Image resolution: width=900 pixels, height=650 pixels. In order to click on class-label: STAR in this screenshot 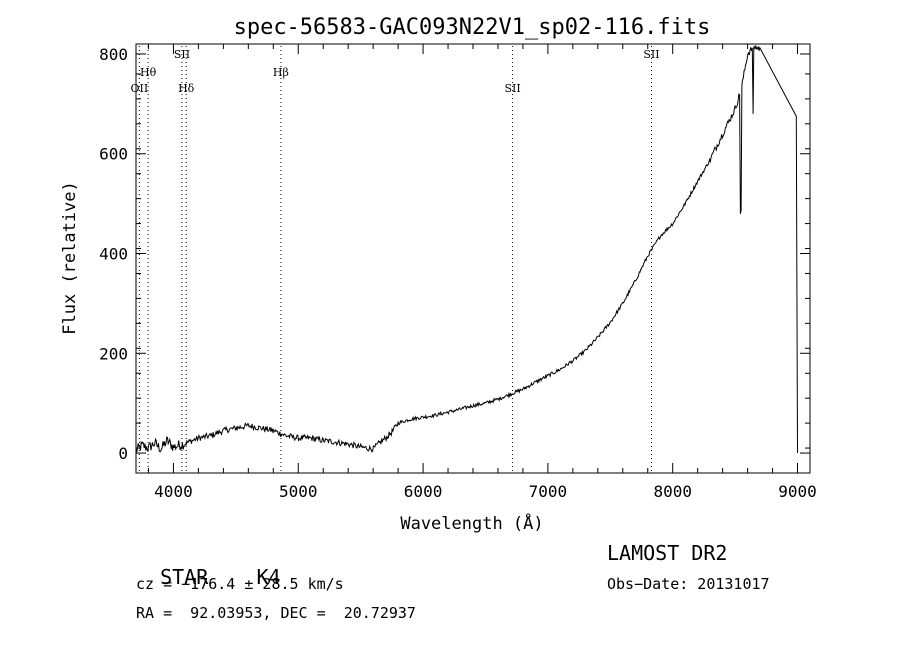, I will do `click(184, 577)`.